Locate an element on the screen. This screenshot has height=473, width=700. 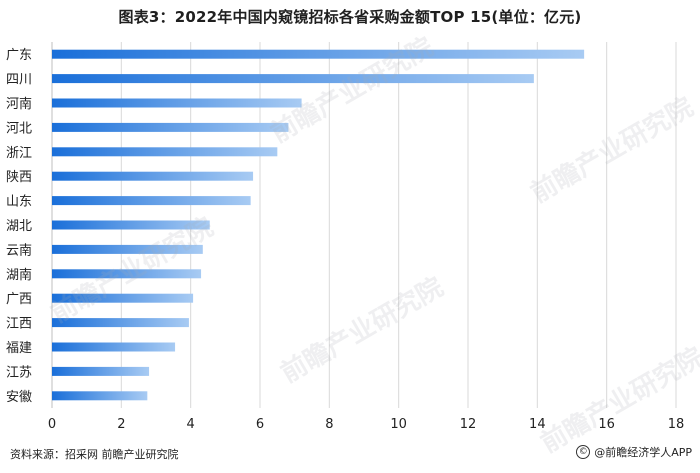
x-tick-label: 18 is located at coordinates (676, 424).